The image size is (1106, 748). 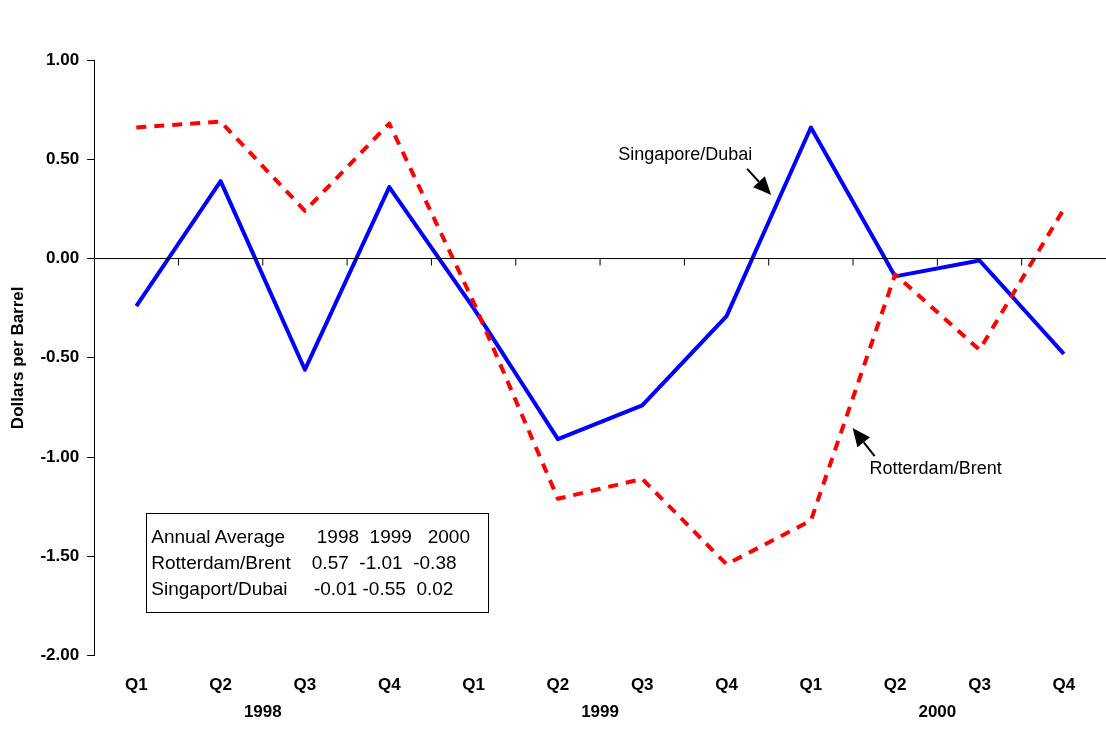 I want to click on y-tick-label: 0.50, so click(x=63, y=158).